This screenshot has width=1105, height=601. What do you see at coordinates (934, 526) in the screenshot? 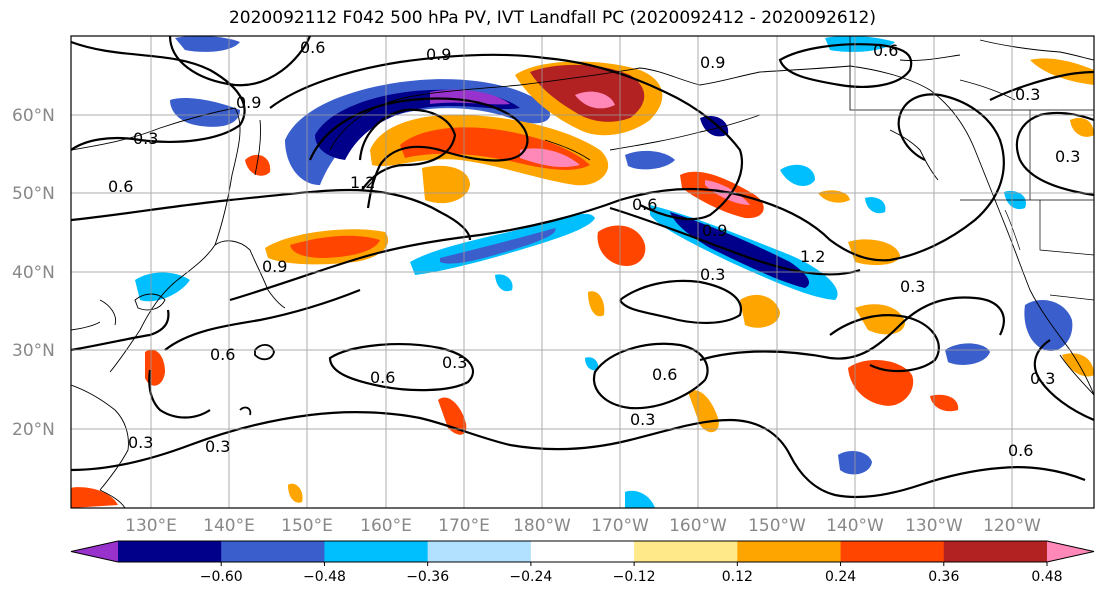
I see `lon-label: 130°W` at bounding box center [934, 526].